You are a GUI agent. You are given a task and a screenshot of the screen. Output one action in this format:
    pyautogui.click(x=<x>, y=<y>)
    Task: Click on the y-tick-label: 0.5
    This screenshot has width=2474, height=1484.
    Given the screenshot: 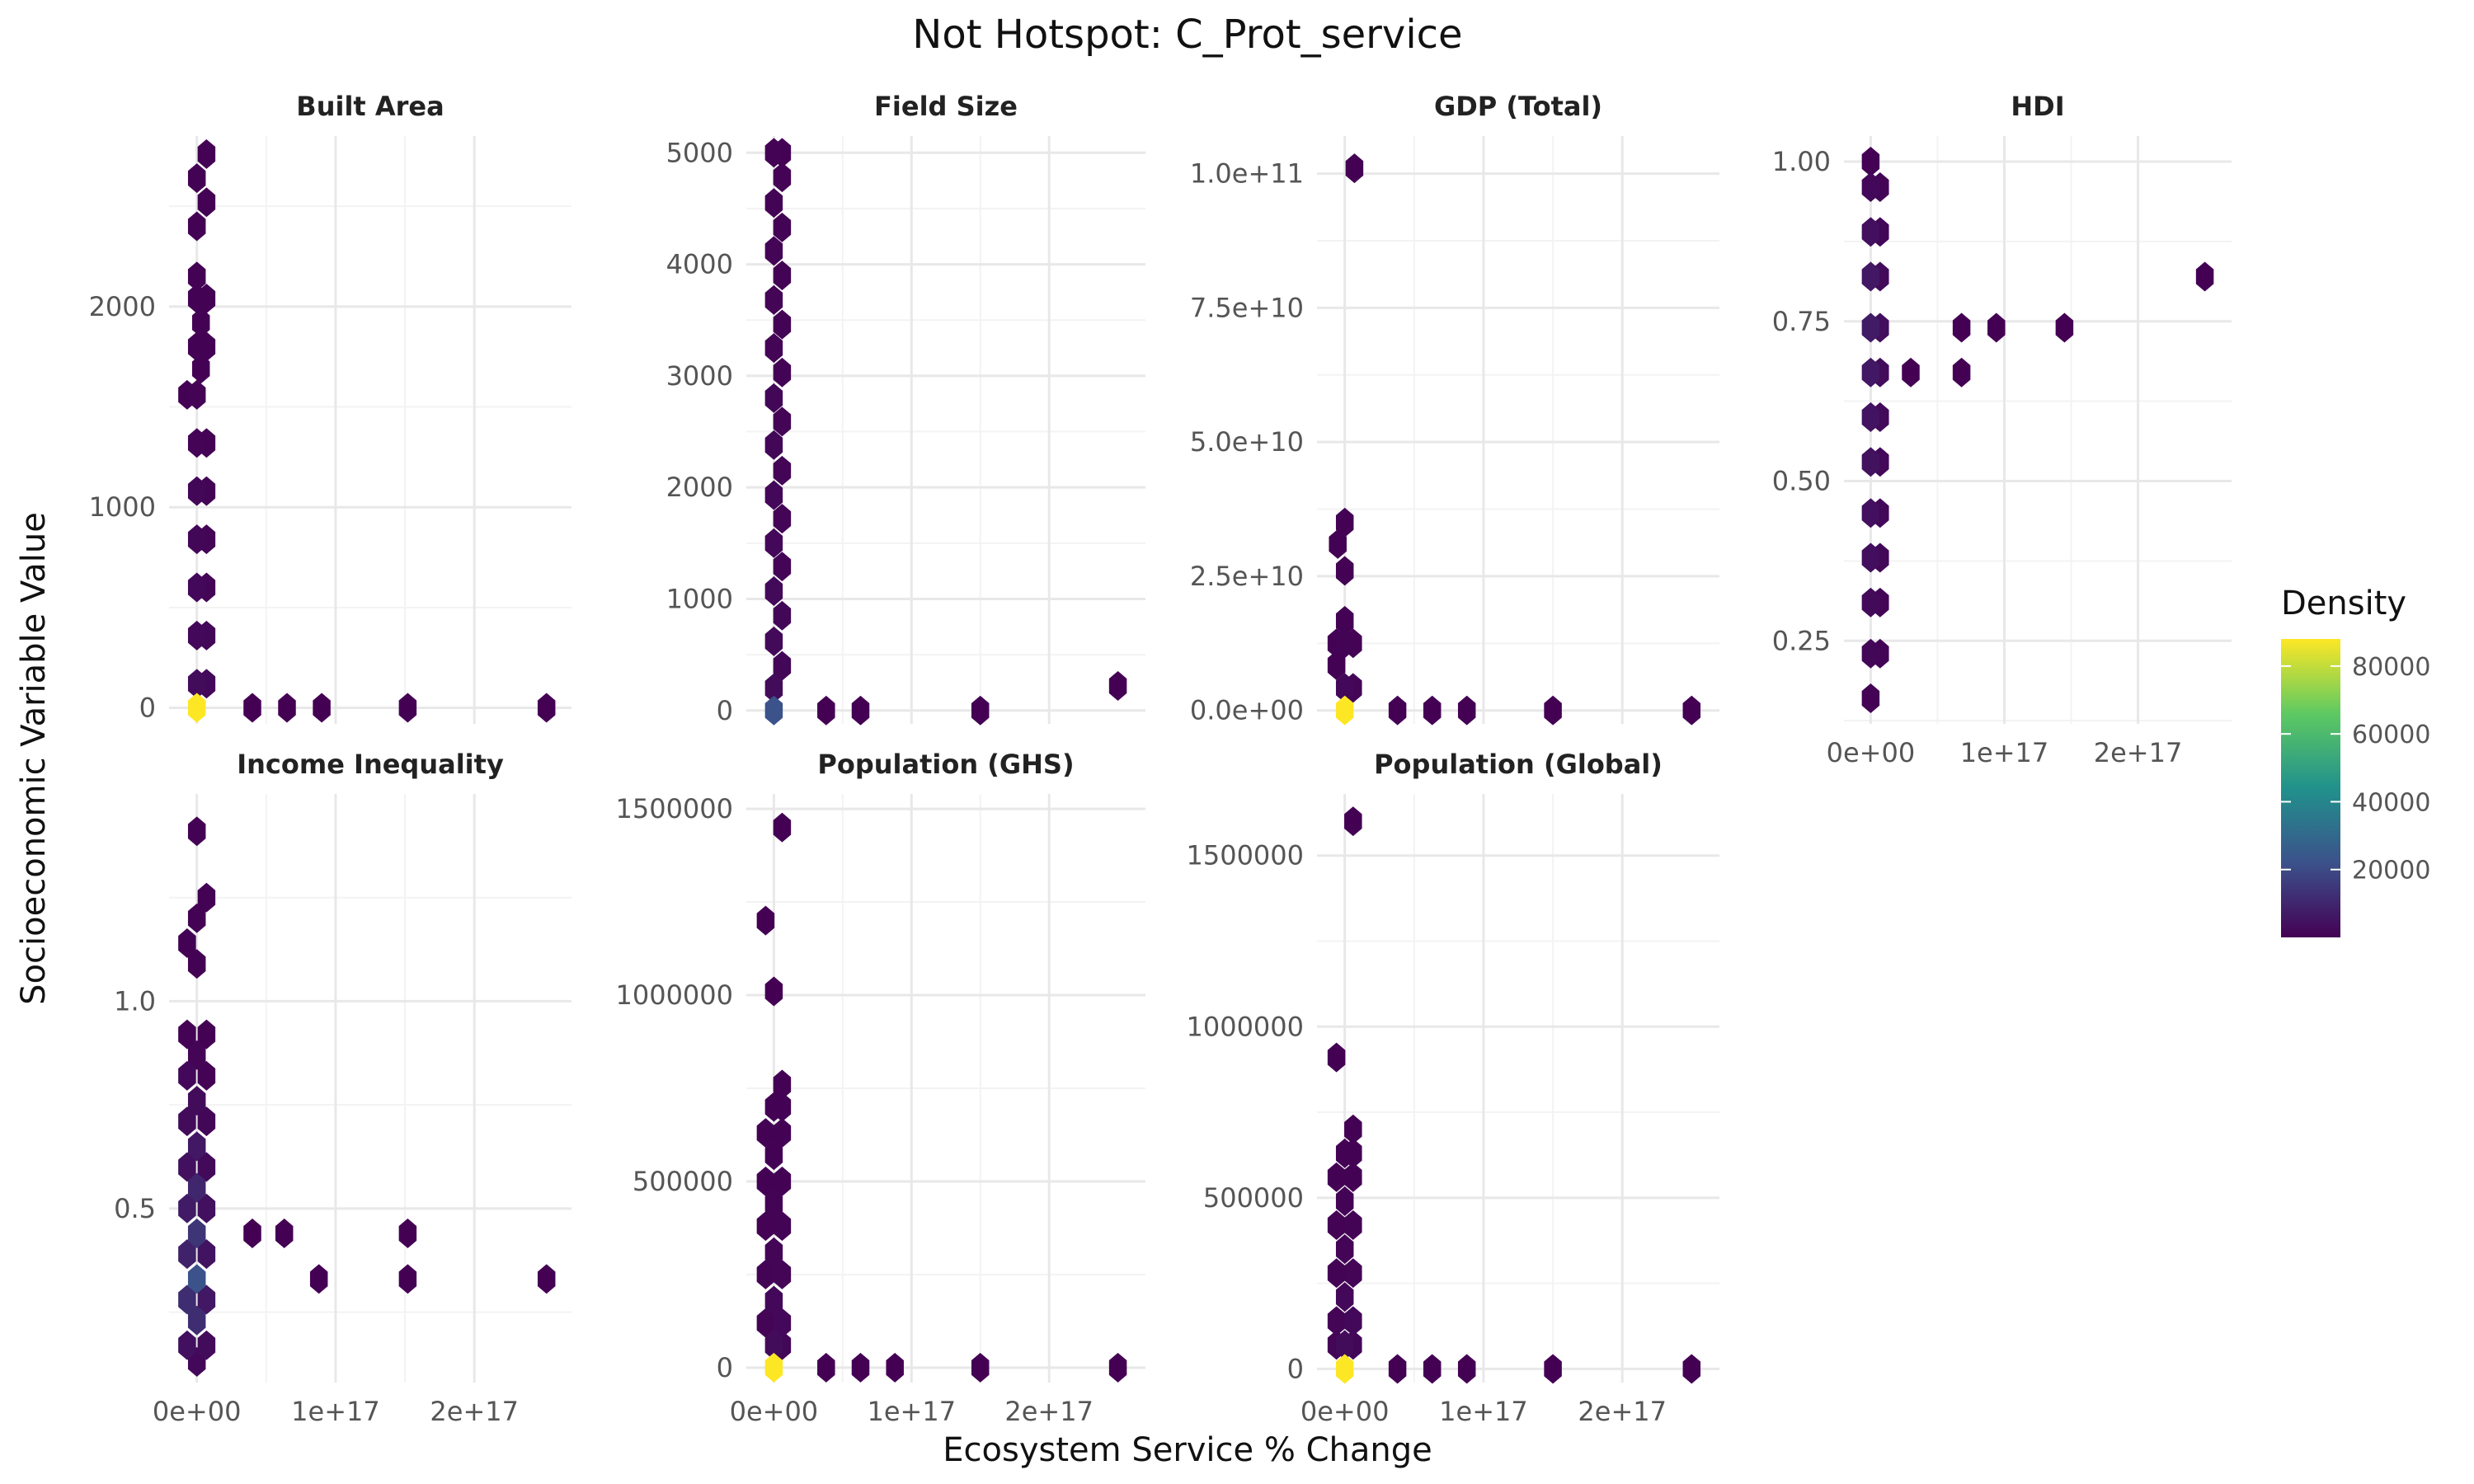 What is the action you would take?
    pyautogui.click(x=135, y=1208)
    